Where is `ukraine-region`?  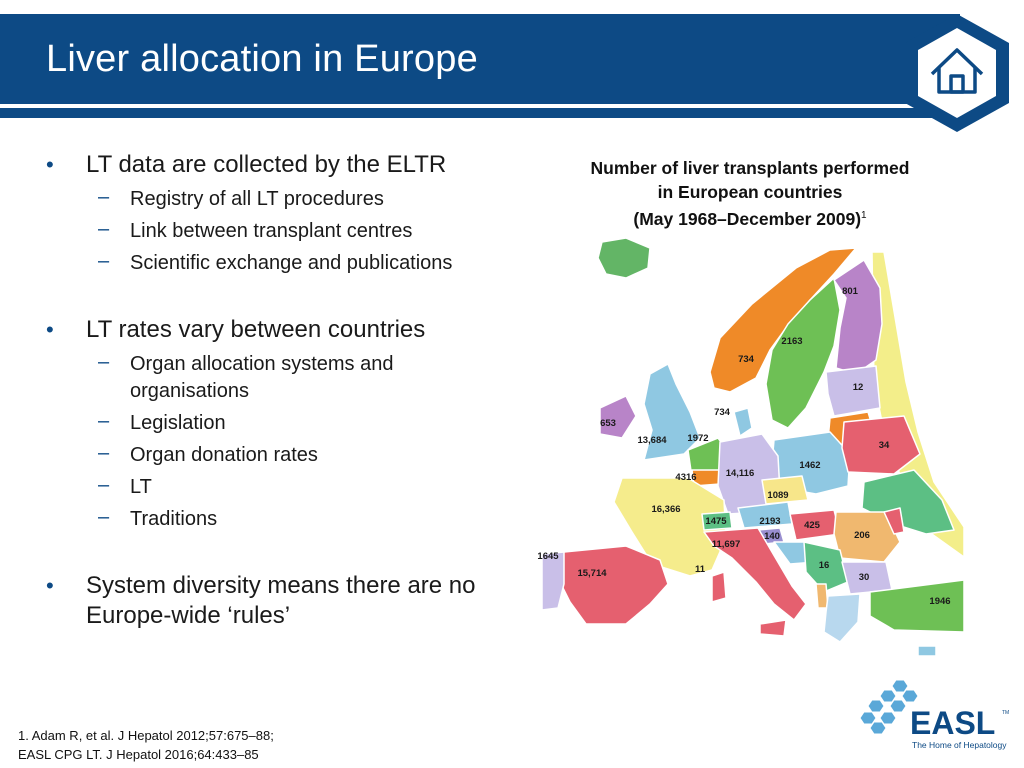 ukraine-region is located at coordinates (881, 445).